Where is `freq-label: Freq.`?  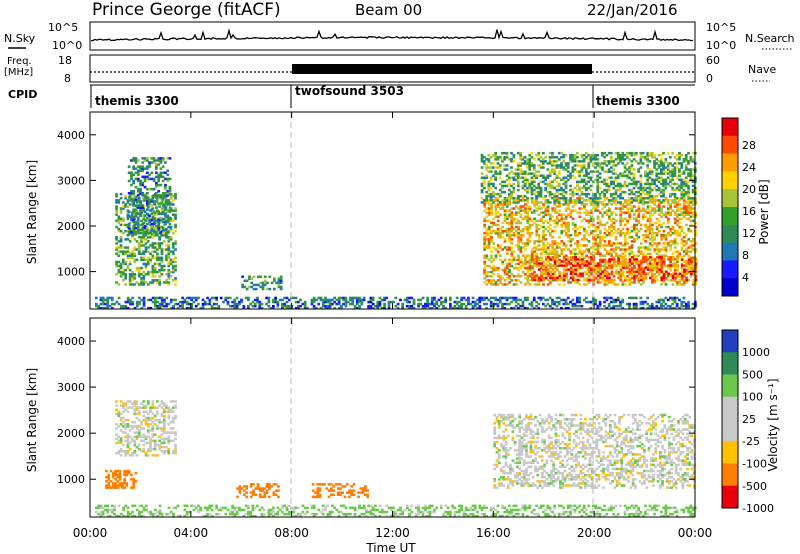 freq-label: Freq. is located at coordinates (19, 61).